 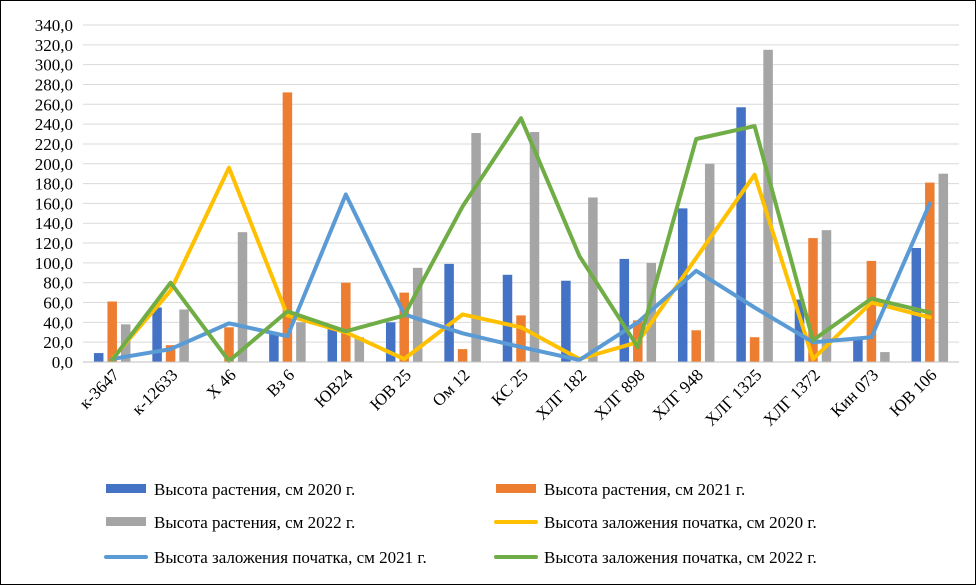 What do you see at coordinates (854, 392) in the screenshot?
I see `x-tick-label: Кин 073` at bounding box center [854, 392].